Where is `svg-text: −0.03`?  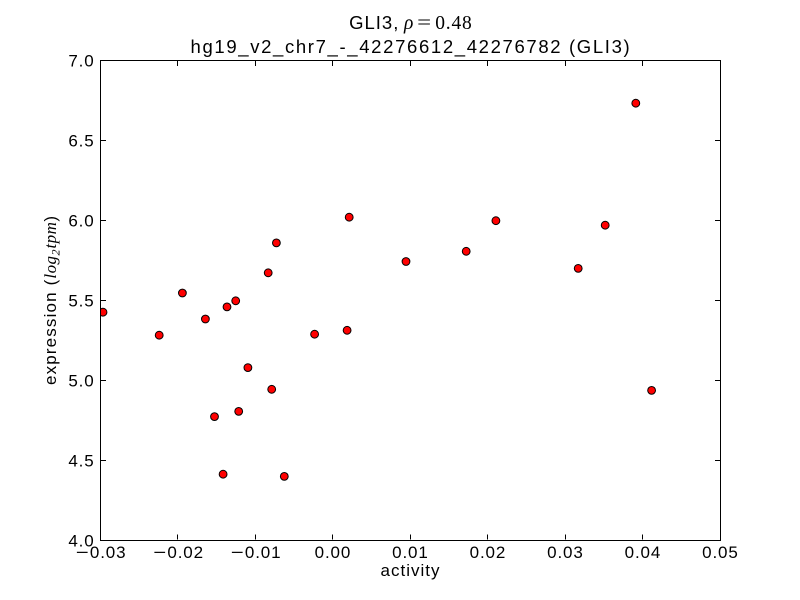
svg-text: −0.03 is located at coordinates (101, 552).